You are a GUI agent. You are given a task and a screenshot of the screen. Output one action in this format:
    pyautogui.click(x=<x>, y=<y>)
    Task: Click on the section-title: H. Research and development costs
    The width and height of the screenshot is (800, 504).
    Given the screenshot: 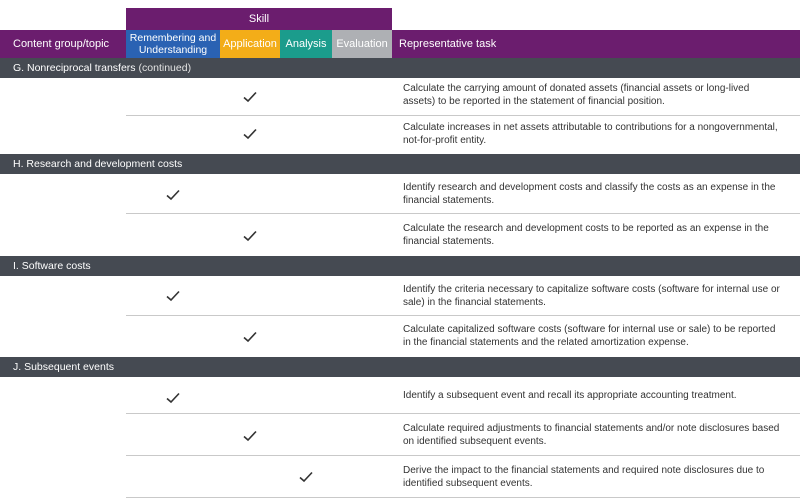 What is the action you would take?
    pyautogui.click(x=98, y=164)
    